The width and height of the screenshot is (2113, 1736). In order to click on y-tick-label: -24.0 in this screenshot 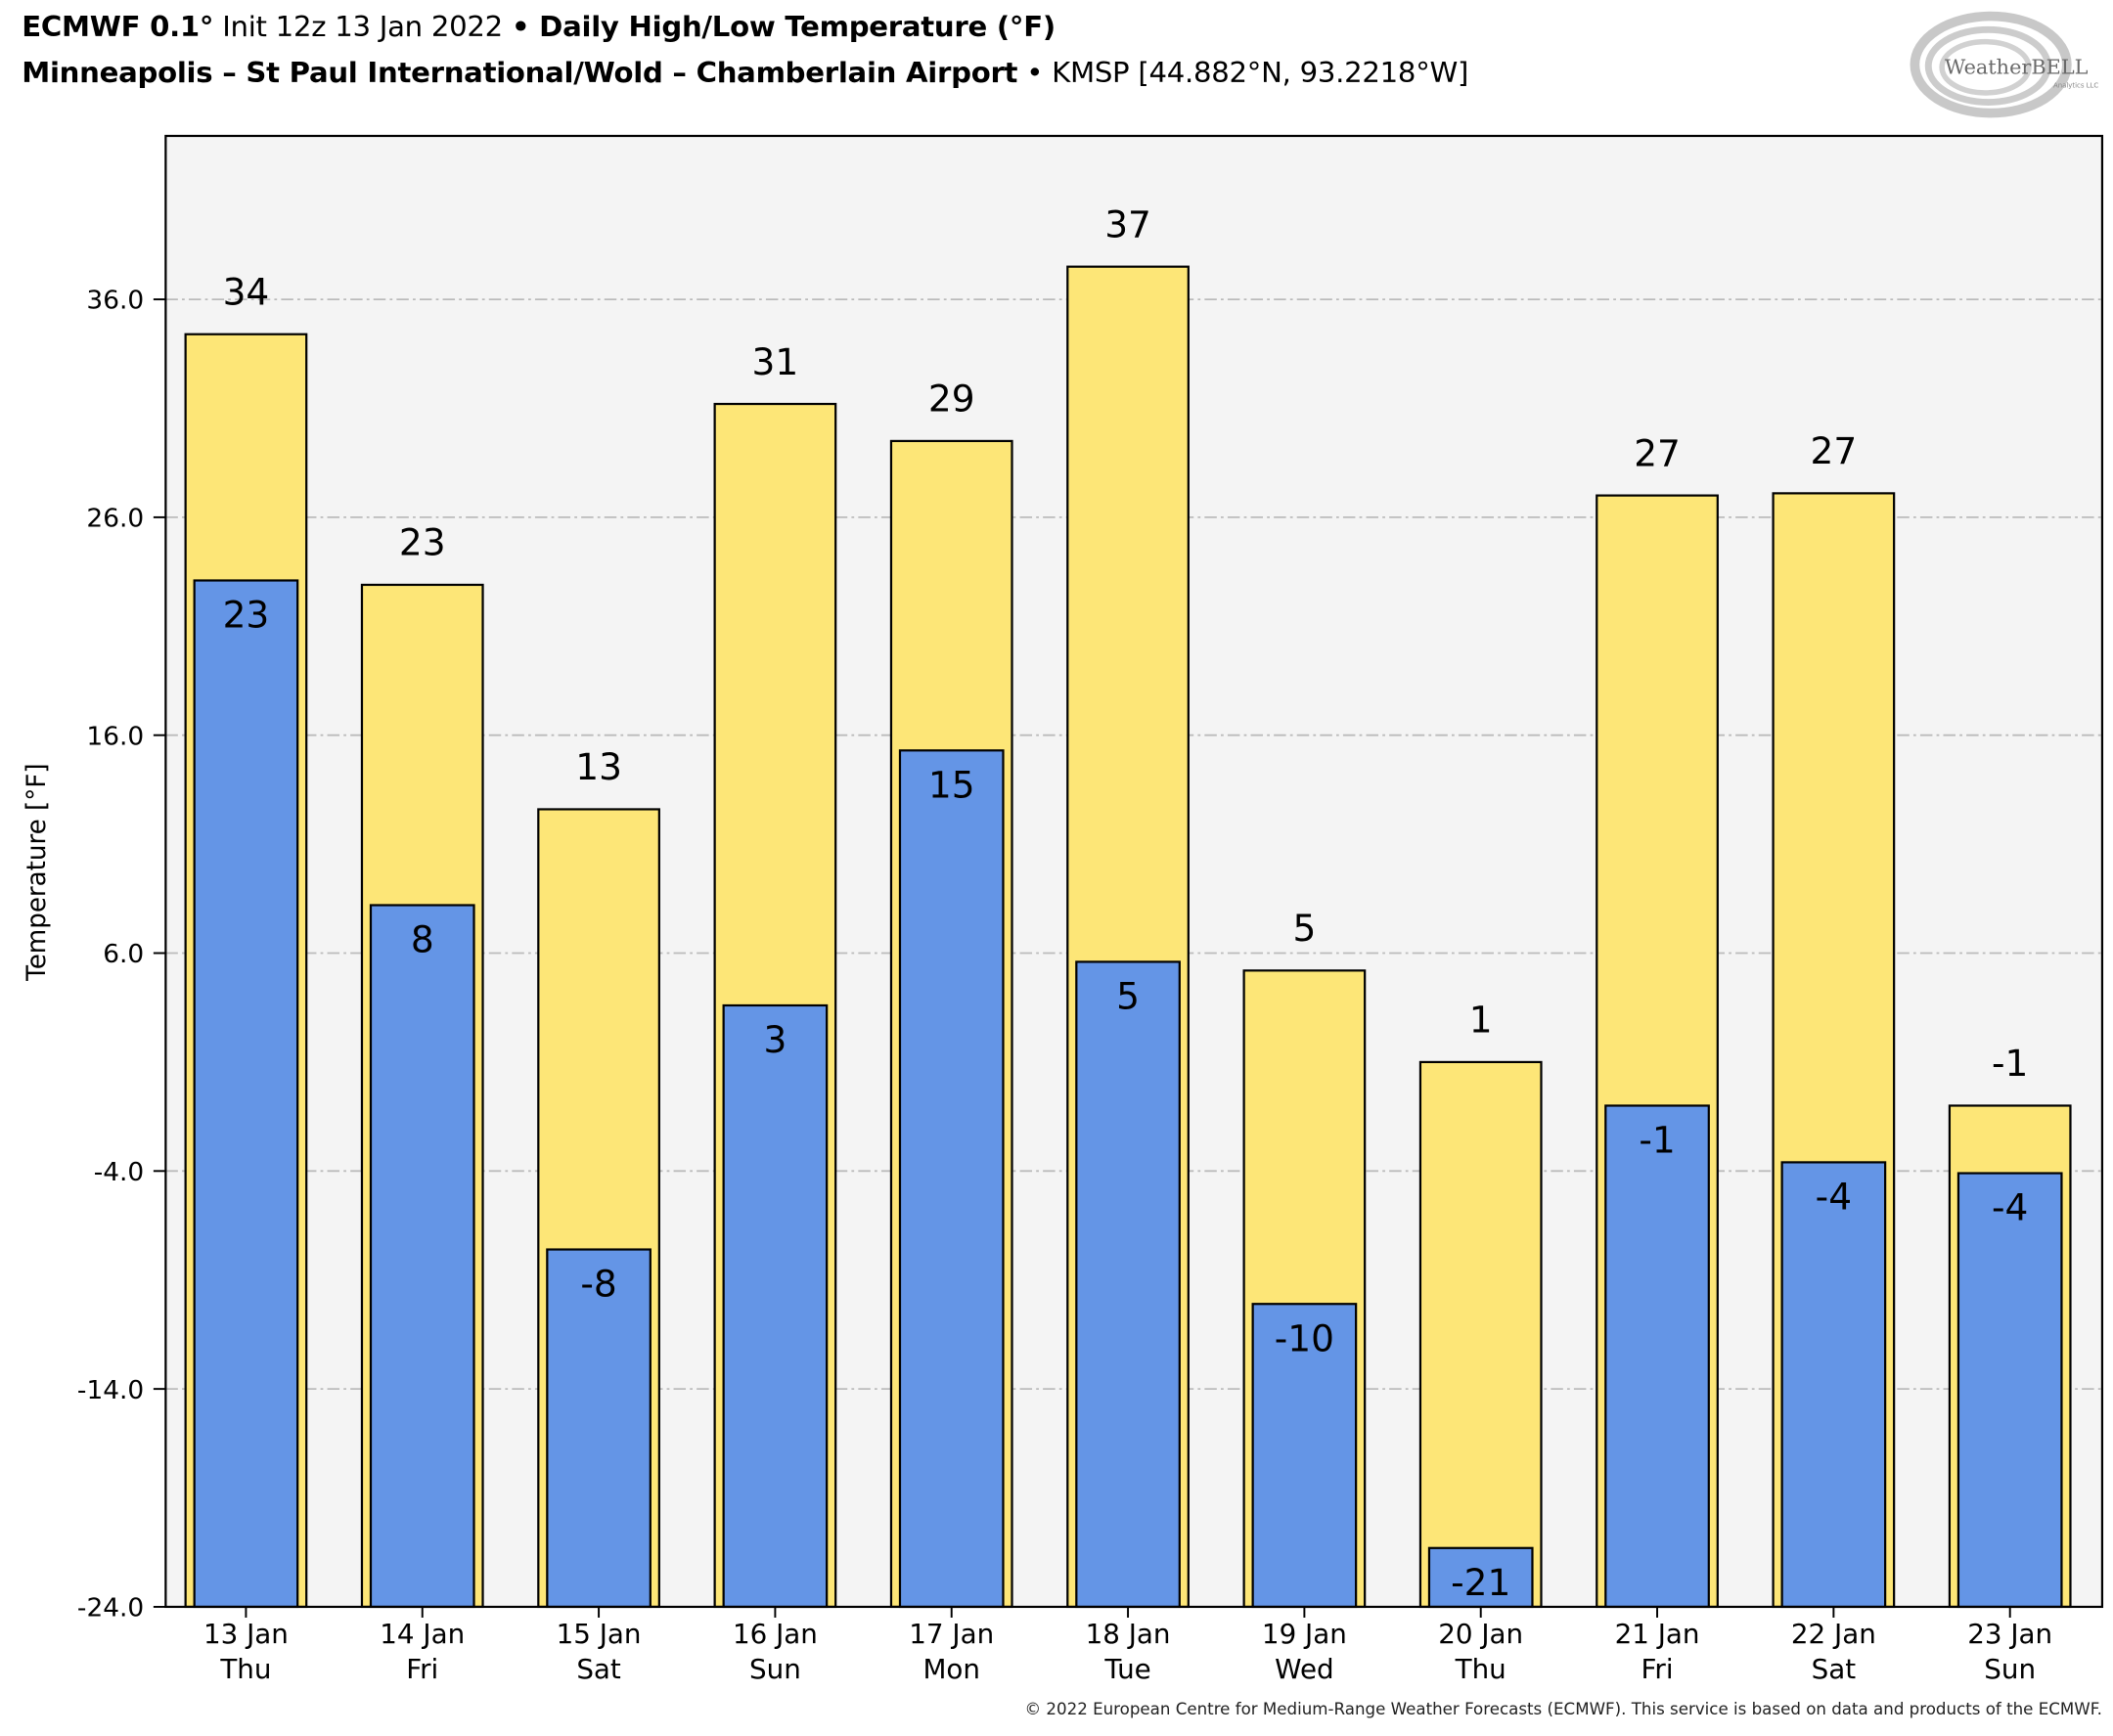, I will do `click(110, 1609)`.